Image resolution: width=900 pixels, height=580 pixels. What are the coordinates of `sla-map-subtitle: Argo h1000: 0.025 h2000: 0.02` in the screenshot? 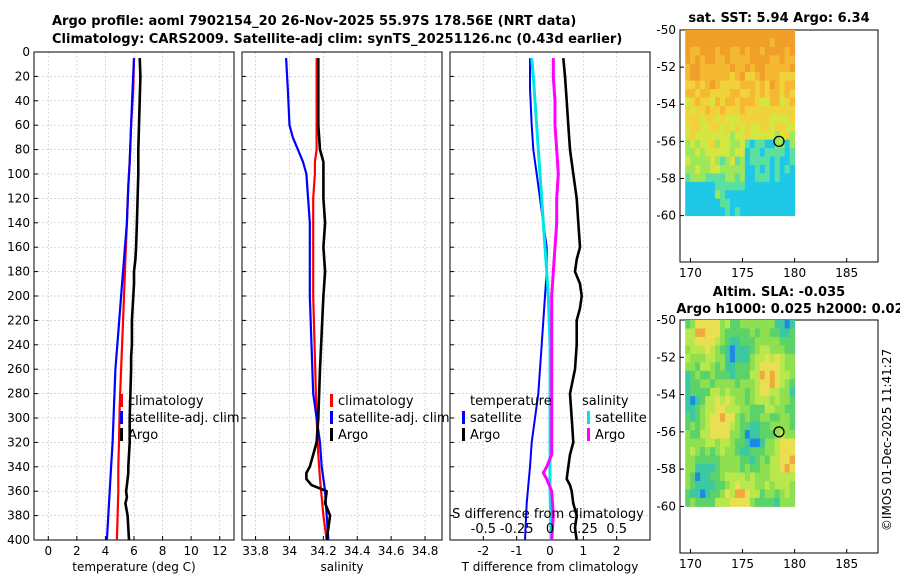 It's located at (788, 309).